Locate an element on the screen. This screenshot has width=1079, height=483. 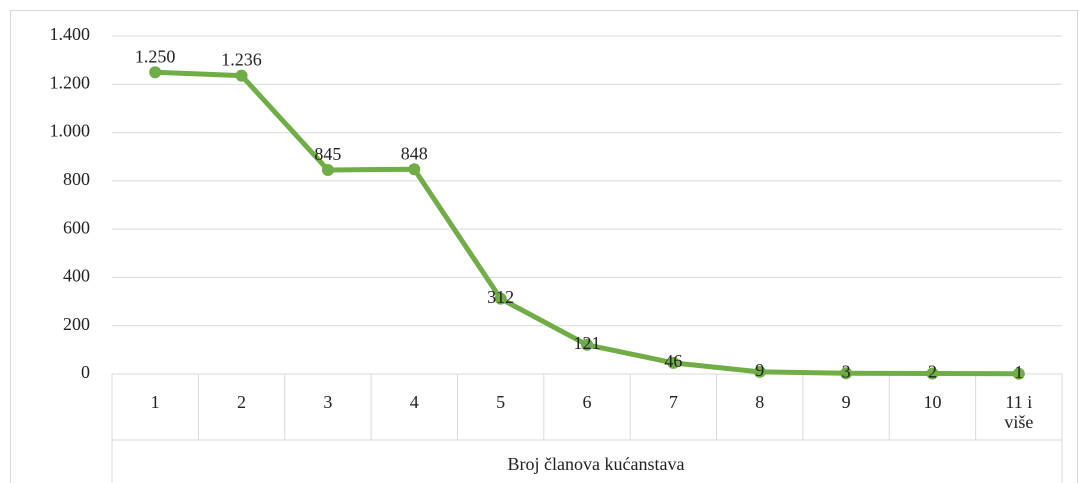
data-label: 312 is located at coordinates (500, 297).